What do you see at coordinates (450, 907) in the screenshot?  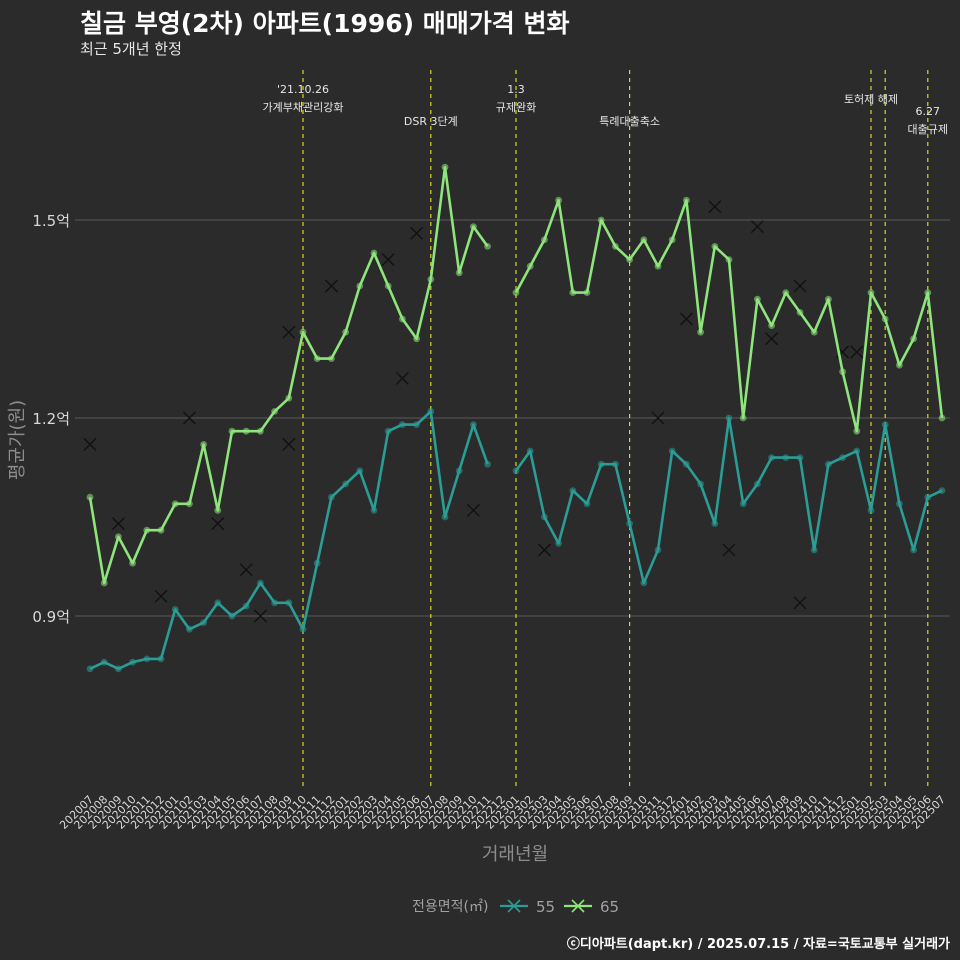 I see `legend-title: 전용면적(㎡)` at bounding box center [450, 907].